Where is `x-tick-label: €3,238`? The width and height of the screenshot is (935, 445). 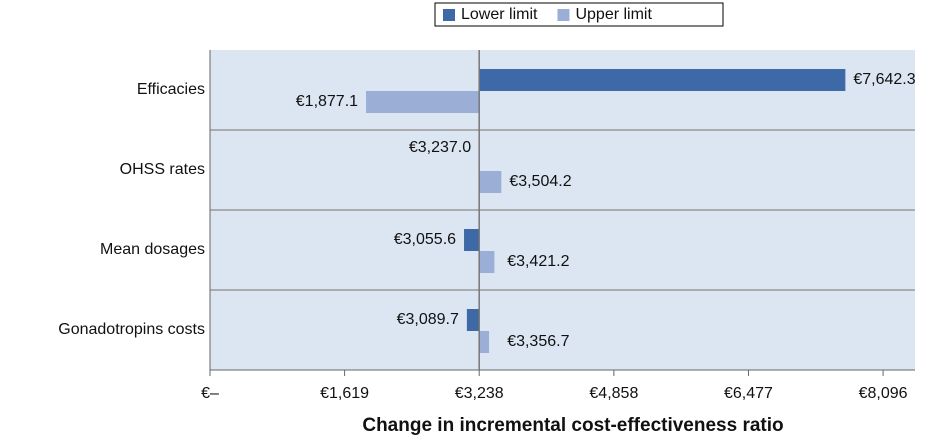
x-tick-label: €3,238 is located at coordinates (479, 393).